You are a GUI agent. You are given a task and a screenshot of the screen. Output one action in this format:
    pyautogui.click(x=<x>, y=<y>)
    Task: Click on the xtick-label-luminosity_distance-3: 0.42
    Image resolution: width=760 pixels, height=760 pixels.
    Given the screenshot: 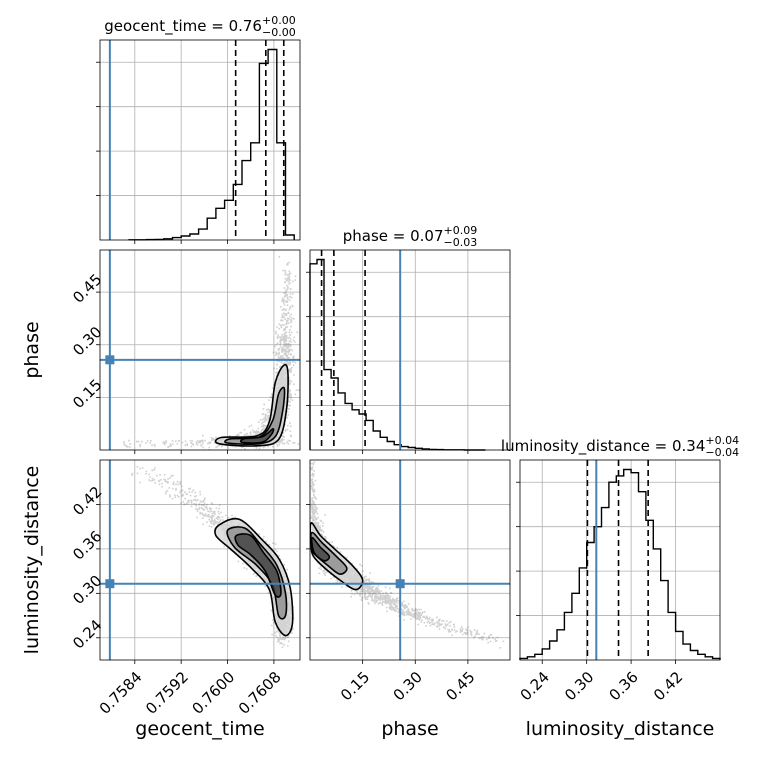 What is the action you would take?
    pyautogui.click(x=668, y=686)
    